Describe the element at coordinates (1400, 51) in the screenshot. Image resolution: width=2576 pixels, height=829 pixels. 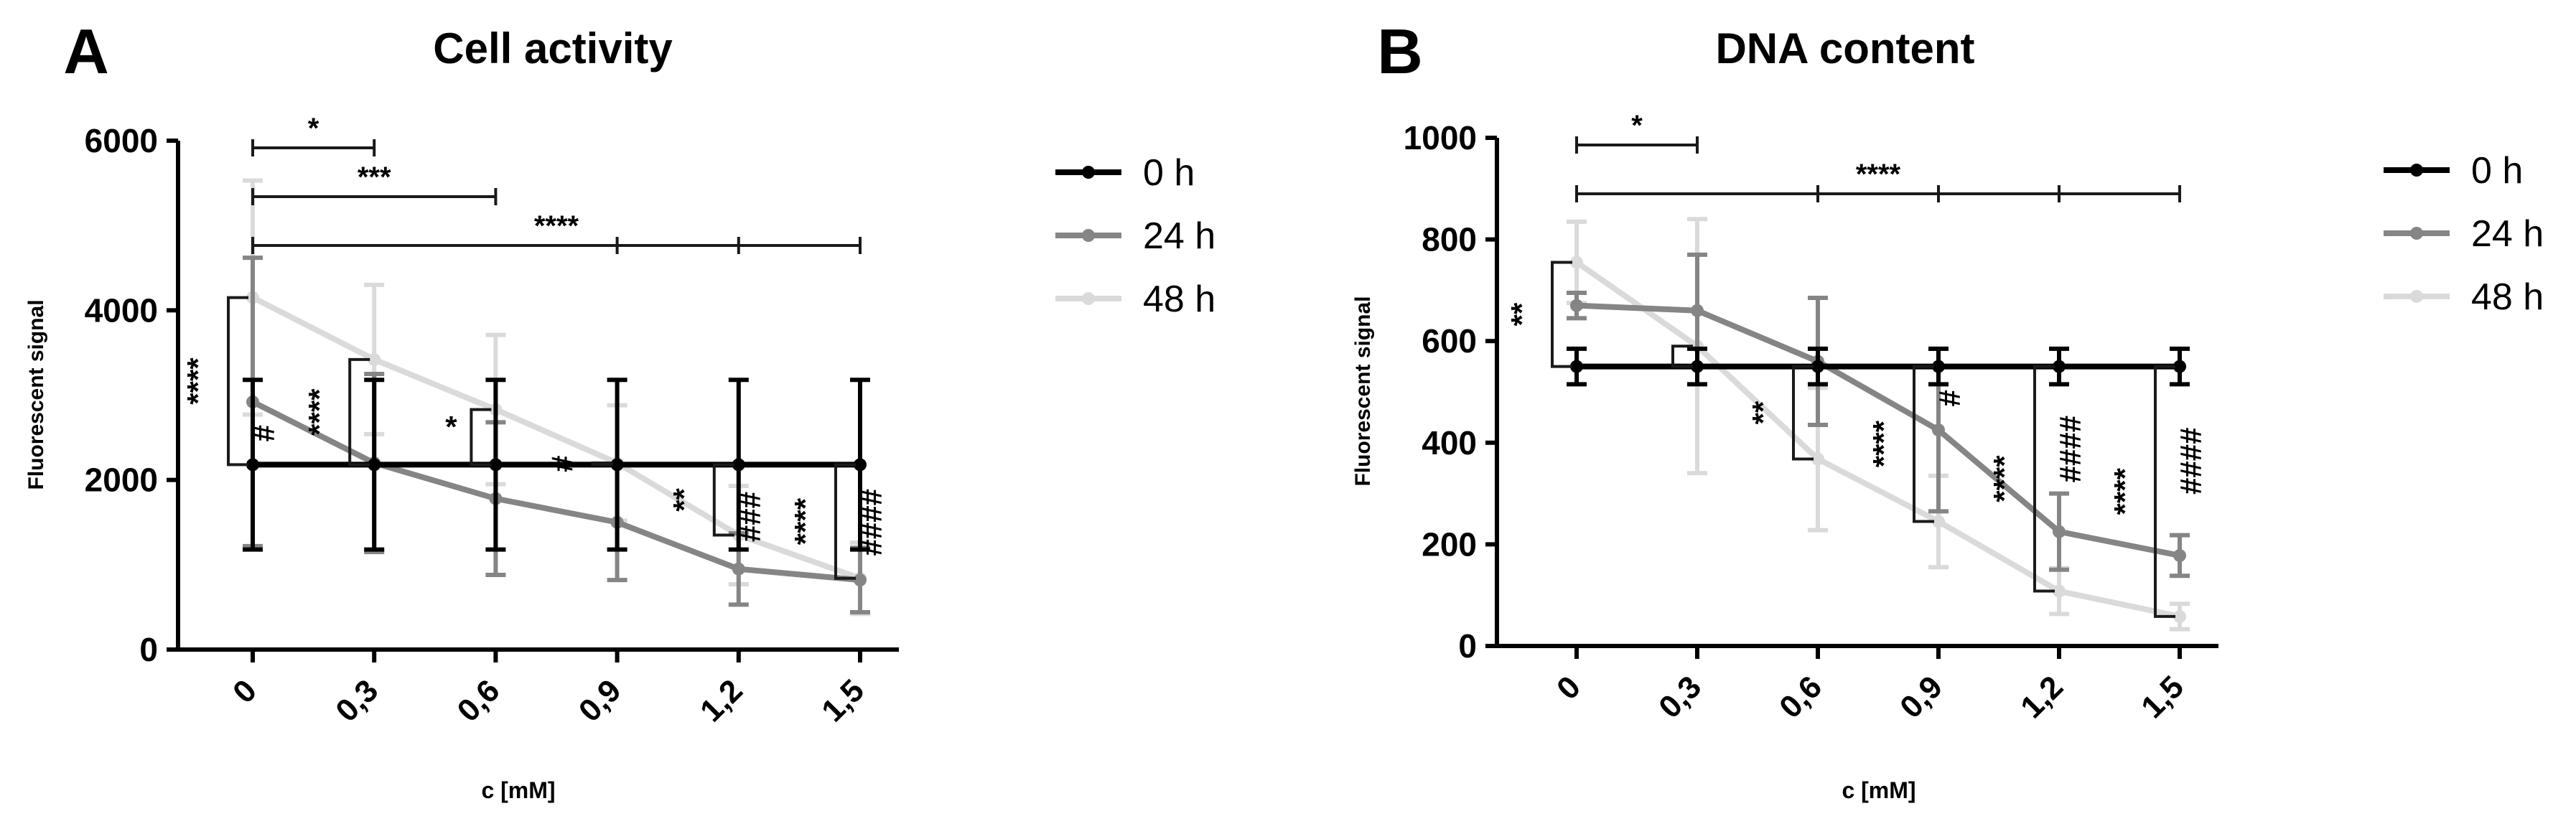
I see `panel-letter: B` at that location.